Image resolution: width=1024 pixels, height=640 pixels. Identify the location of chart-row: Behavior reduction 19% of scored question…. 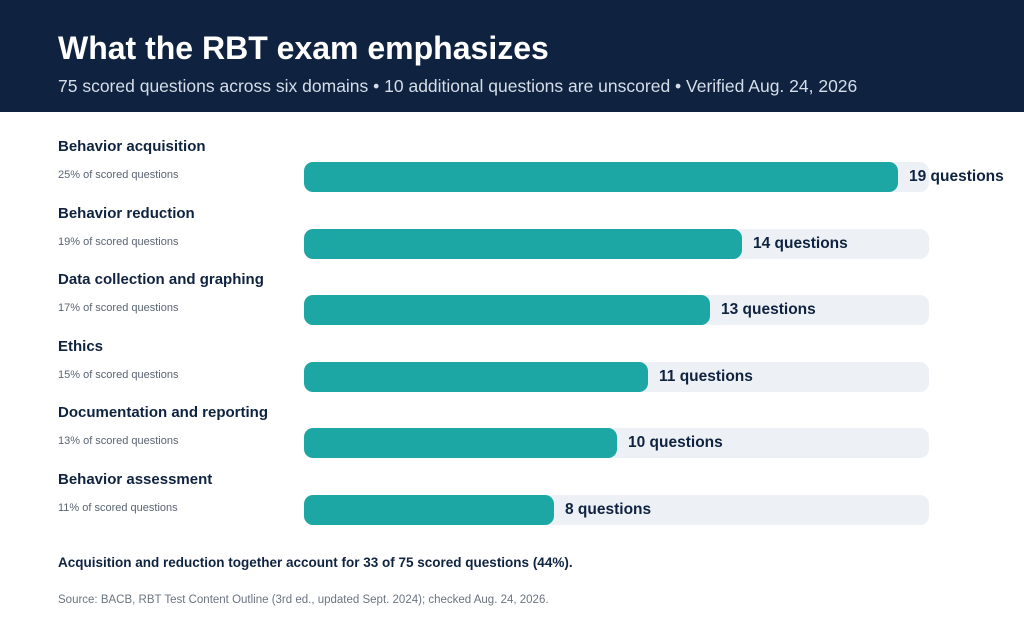
(512, 238).